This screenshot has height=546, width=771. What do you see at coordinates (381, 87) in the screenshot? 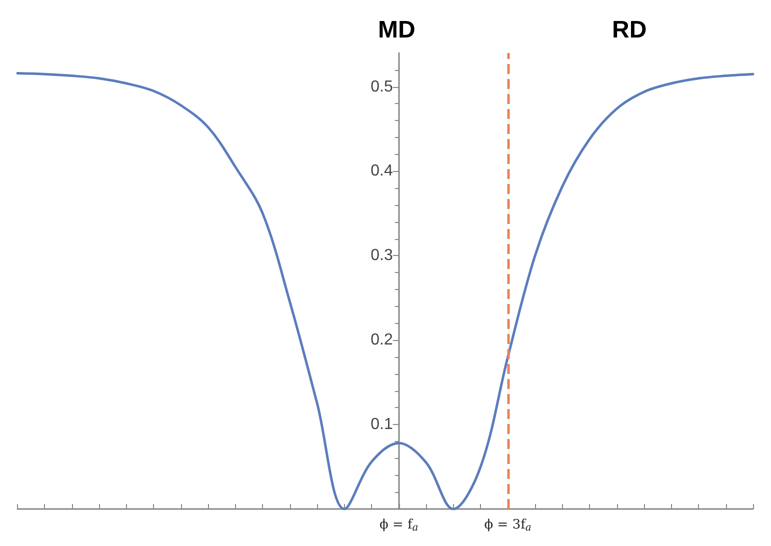
I see `y-tick-label: 0.5` at bounding box center [381, 87].